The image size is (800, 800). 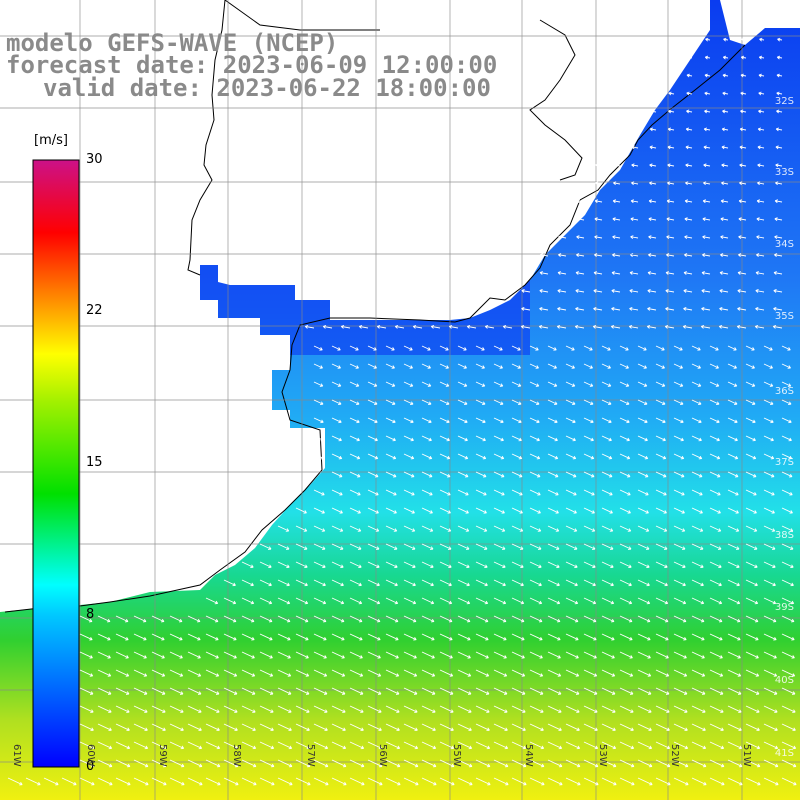 I want to click on lon-label: 55W, so click(x=456, y=755).